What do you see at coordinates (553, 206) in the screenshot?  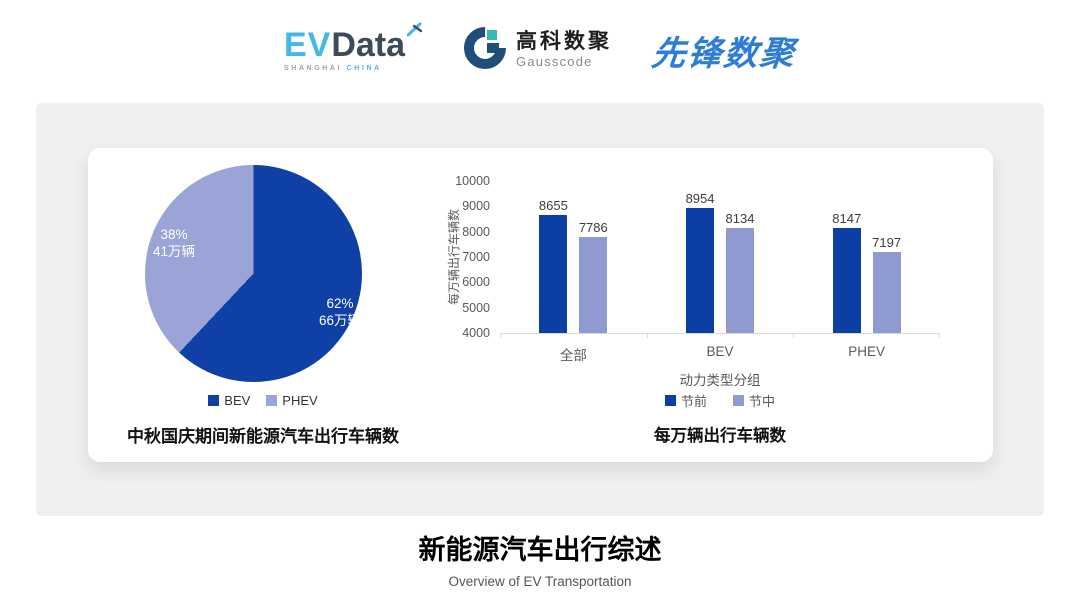 I see `bar-value-label: 8655` at bounding box center [553, 206].